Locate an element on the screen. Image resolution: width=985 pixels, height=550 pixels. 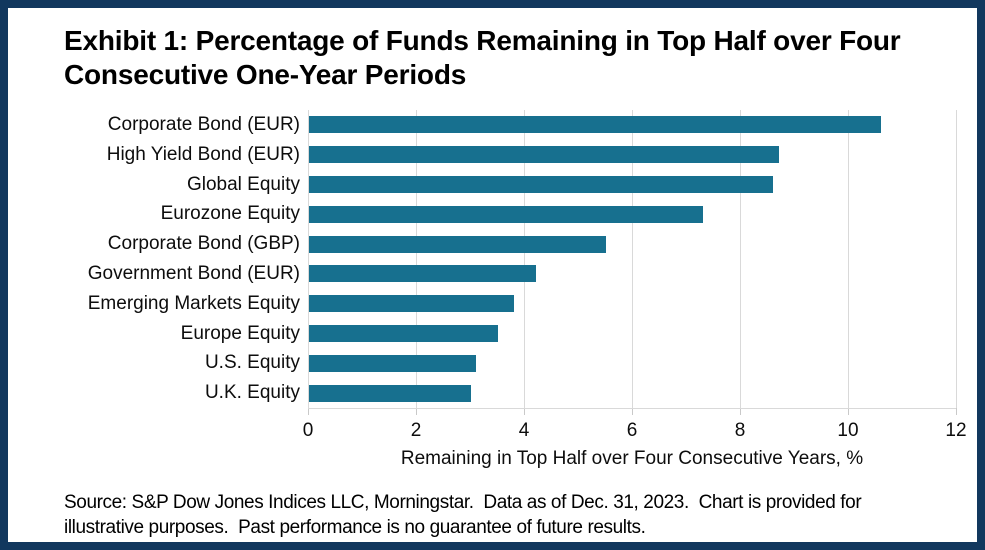
category-label: High Yield Bond (EUR) is located at coordinates (203, 154).